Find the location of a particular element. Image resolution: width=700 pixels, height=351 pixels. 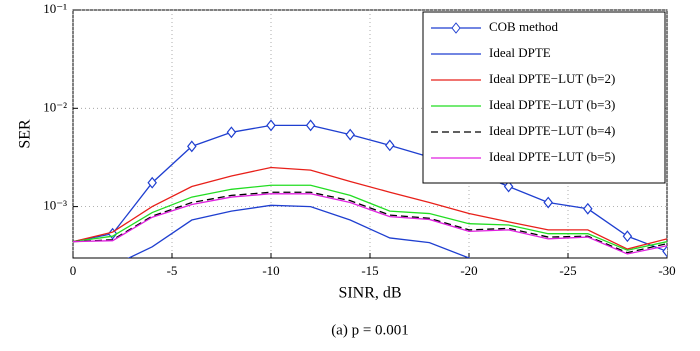

legend-label: COB method is located at coordinates (523, 26).